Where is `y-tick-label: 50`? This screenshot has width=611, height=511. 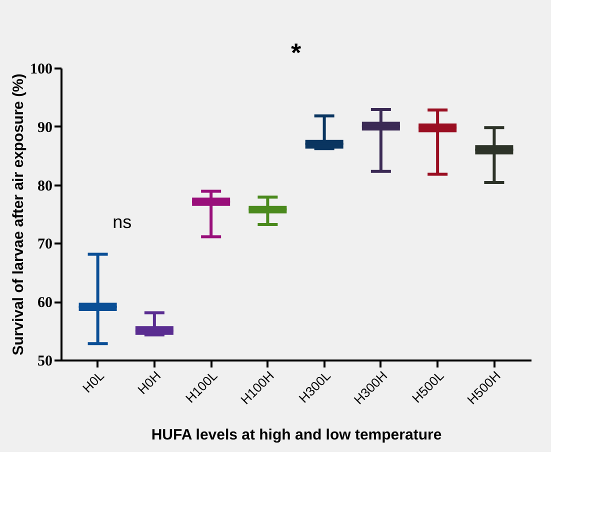 y-tick-label: 50 is located at coordinates (45, 362).